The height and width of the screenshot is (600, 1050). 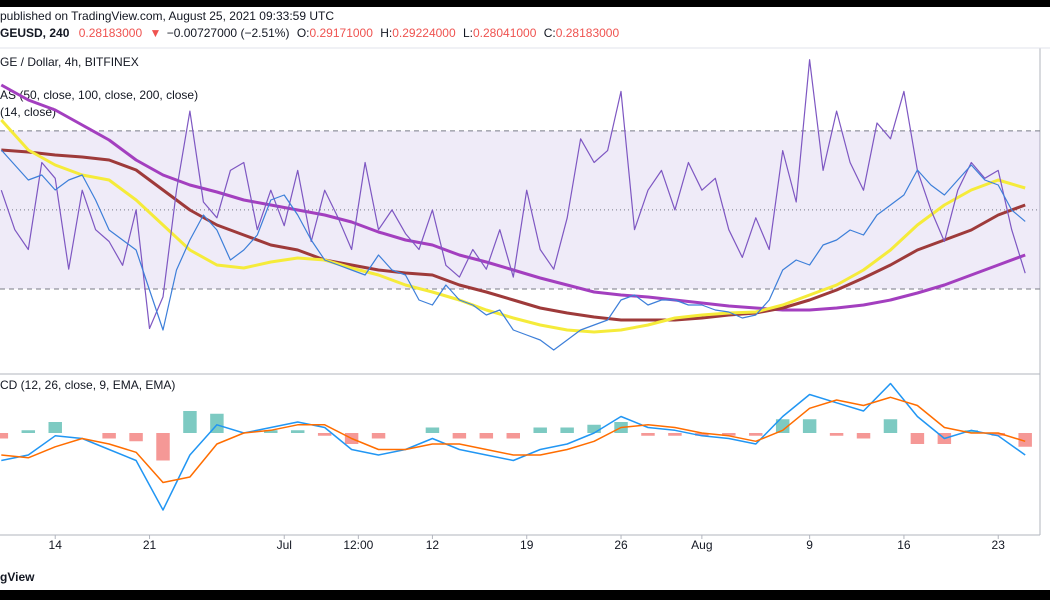 I want to click on top-bar, so click(x=525, y=3).